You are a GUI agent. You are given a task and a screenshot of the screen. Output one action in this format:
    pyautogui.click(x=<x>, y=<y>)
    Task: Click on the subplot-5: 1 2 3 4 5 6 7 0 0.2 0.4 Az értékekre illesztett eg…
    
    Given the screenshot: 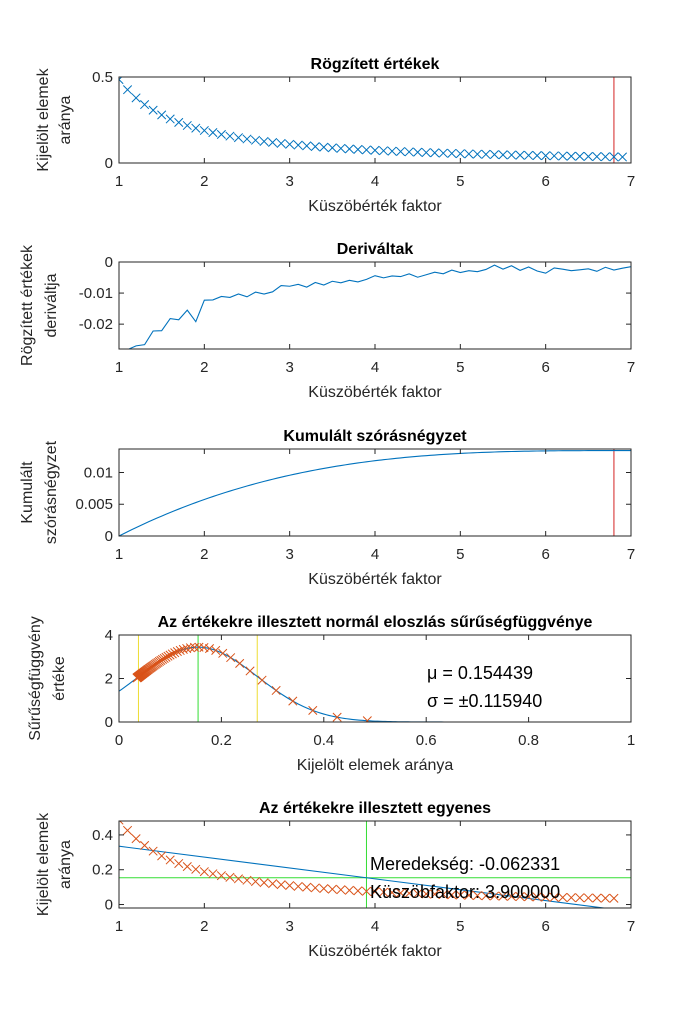 What is the action you would take?
    pyautogui.click(x=335, y=880)
    